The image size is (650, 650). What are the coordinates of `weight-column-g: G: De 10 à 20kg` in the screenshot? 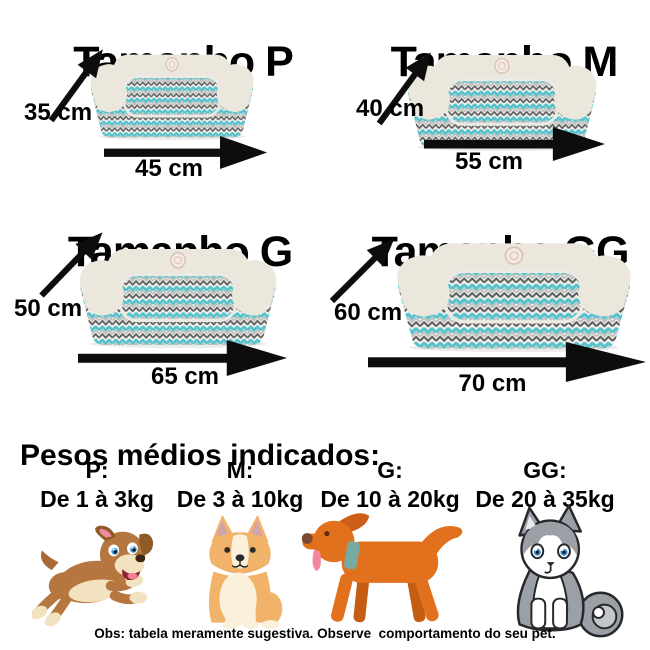 It's located at (390, 485).